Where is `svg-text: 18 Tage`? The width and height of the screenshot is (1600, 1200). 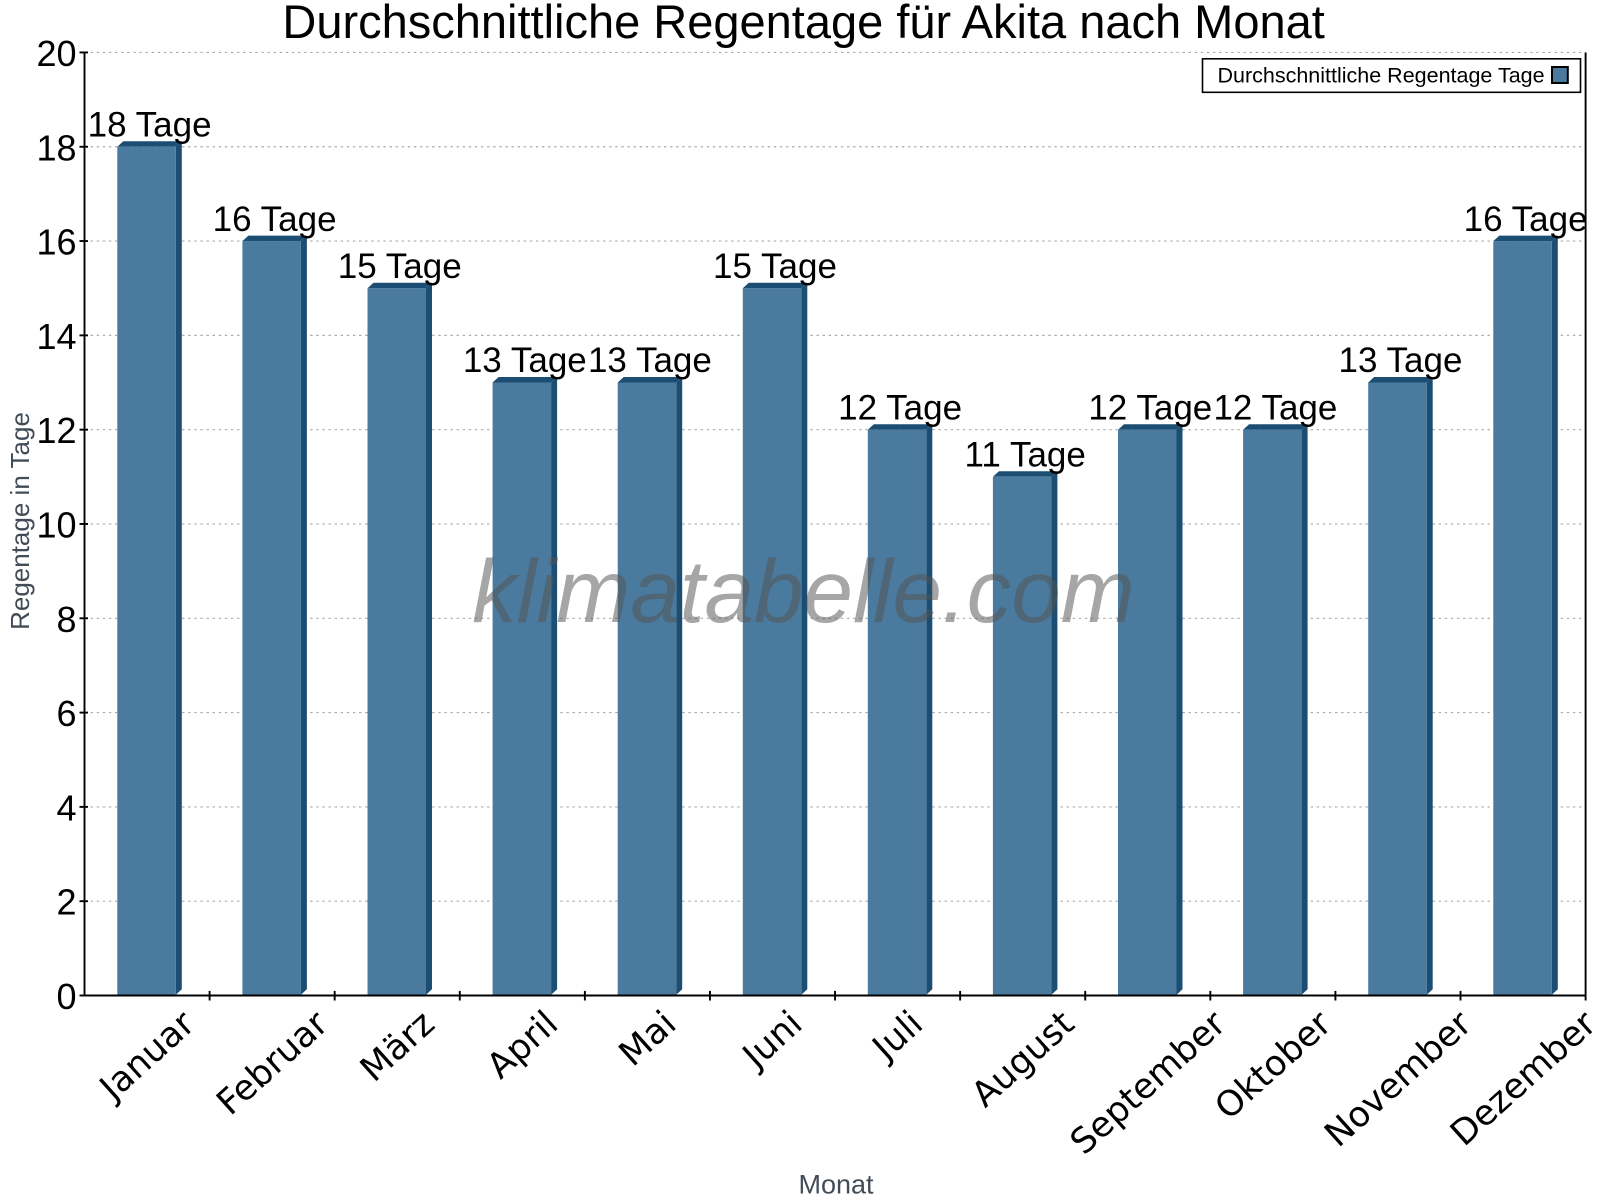
svg-text: 18 Tage is located at coordinates (150, 125).